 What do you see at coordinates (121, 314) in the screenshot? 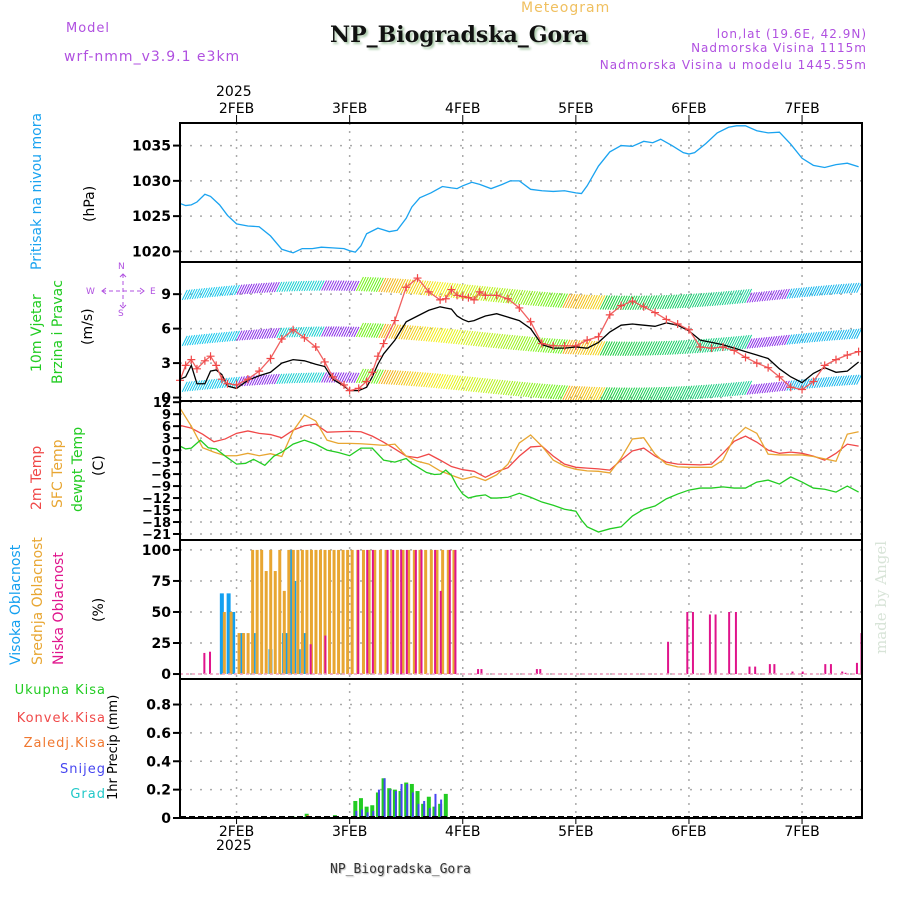
I see `compass-s: S` at bounding box center [121, 314].